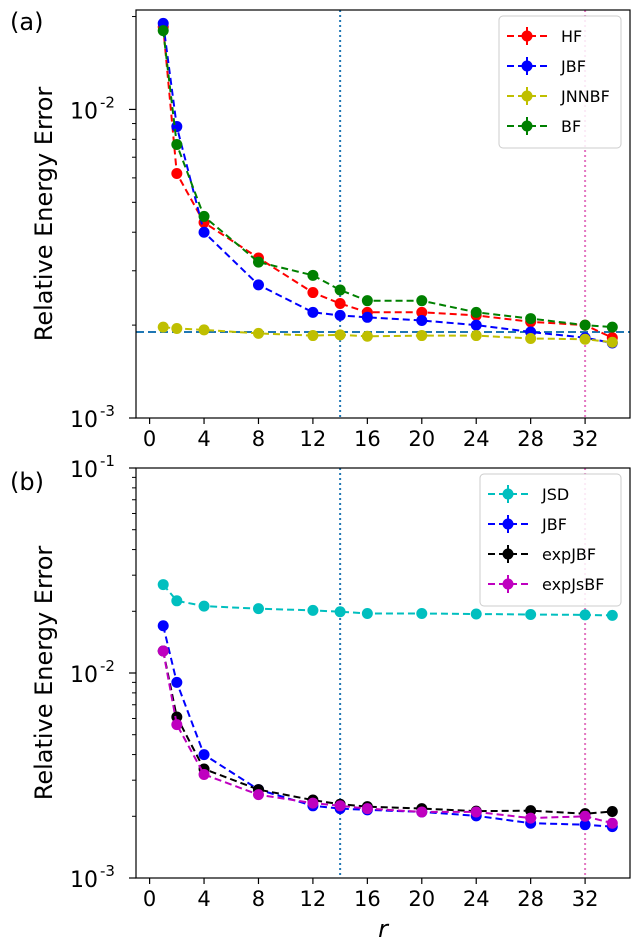  What do you see at coordinates (527, 524) in the screenshot?
I see `legend-item: JBF` at bounding box center [527, 524].